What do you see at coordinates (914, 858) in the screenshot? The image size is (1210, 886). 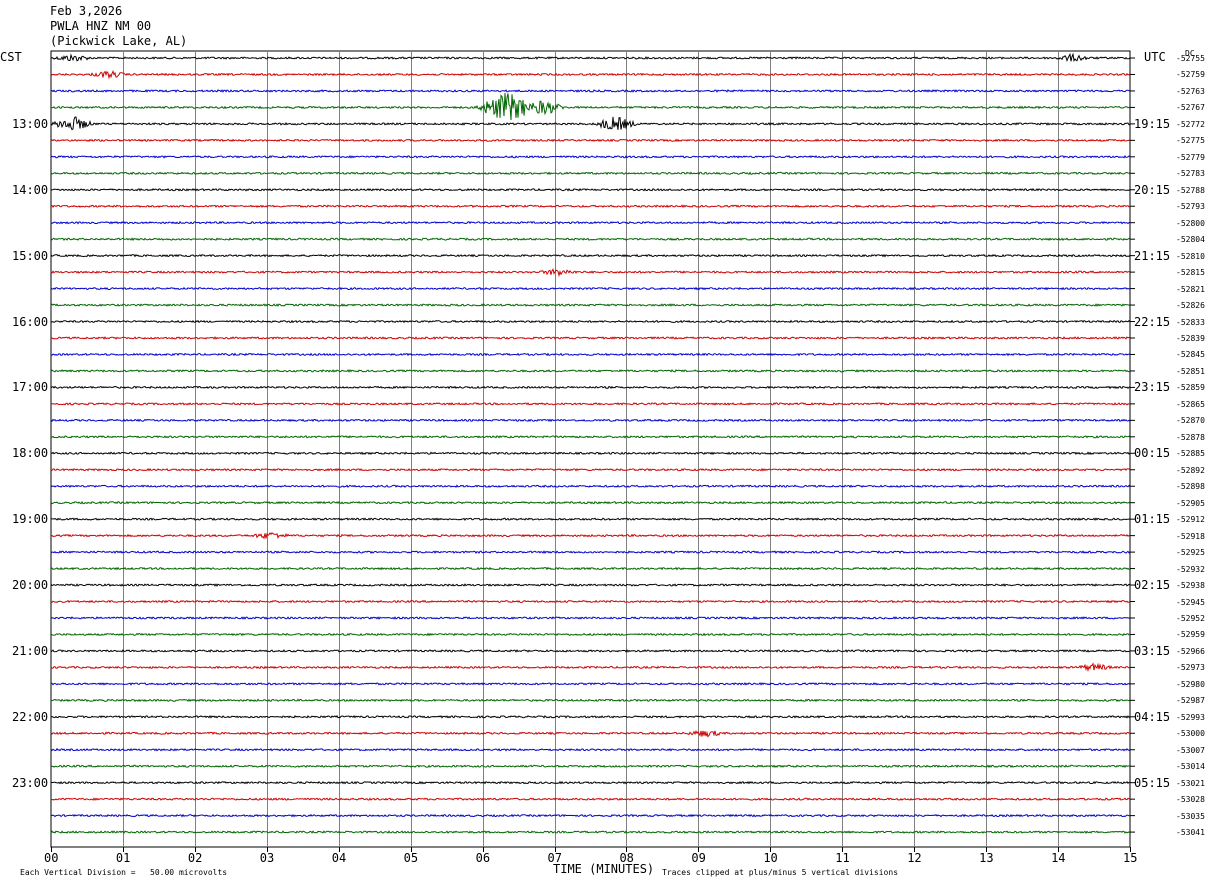 I see `x-tick-label: 12` at bounding box center [914, 858].